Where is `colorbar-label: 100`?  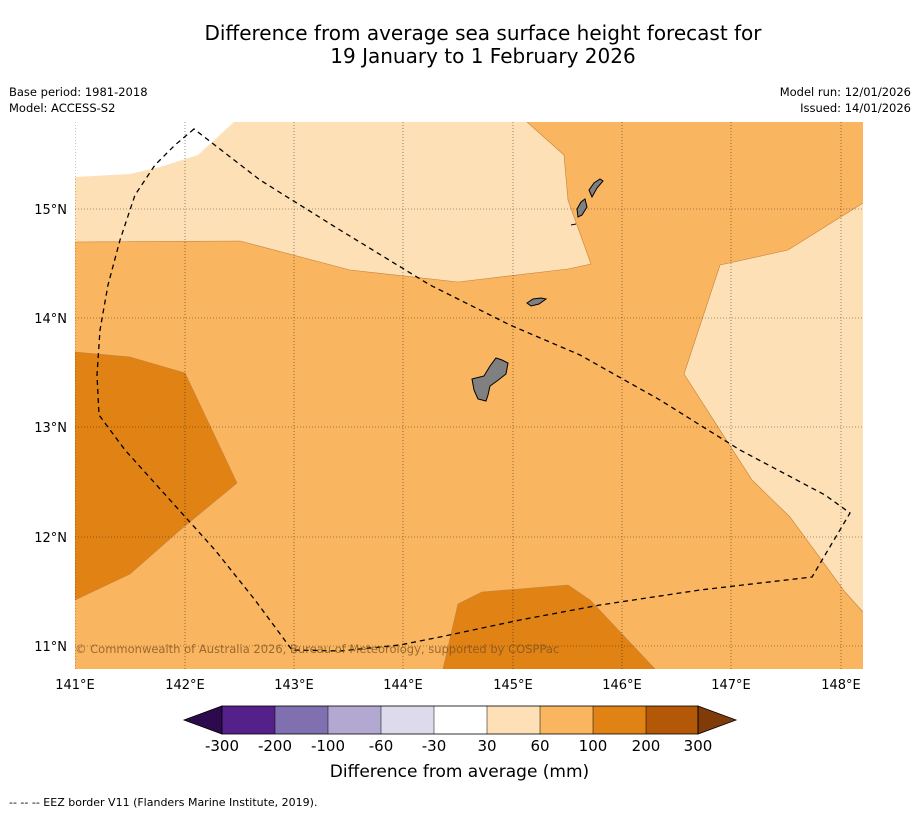 colorbar-label: 100 is located at coordinates (593, 746).